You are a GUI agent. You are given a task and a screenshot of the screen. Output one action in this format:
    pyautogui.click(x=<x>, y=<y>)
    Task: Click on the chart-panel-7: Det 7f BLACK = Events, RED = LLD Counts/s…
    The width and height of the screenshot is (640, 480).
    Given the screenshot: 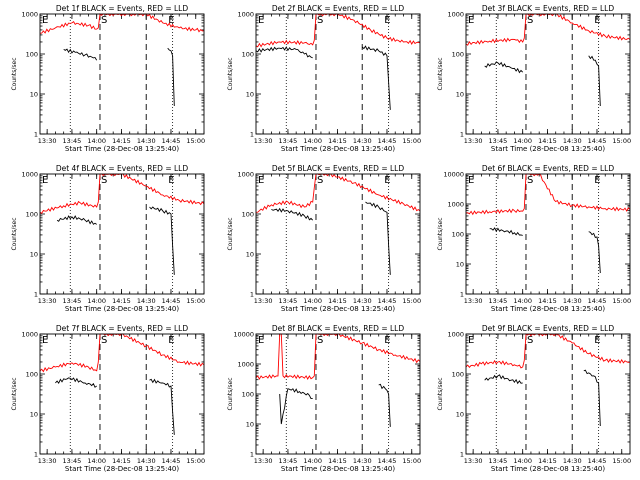 What is the action you would take?
    pyautogui.click(x=108, y=398)
    